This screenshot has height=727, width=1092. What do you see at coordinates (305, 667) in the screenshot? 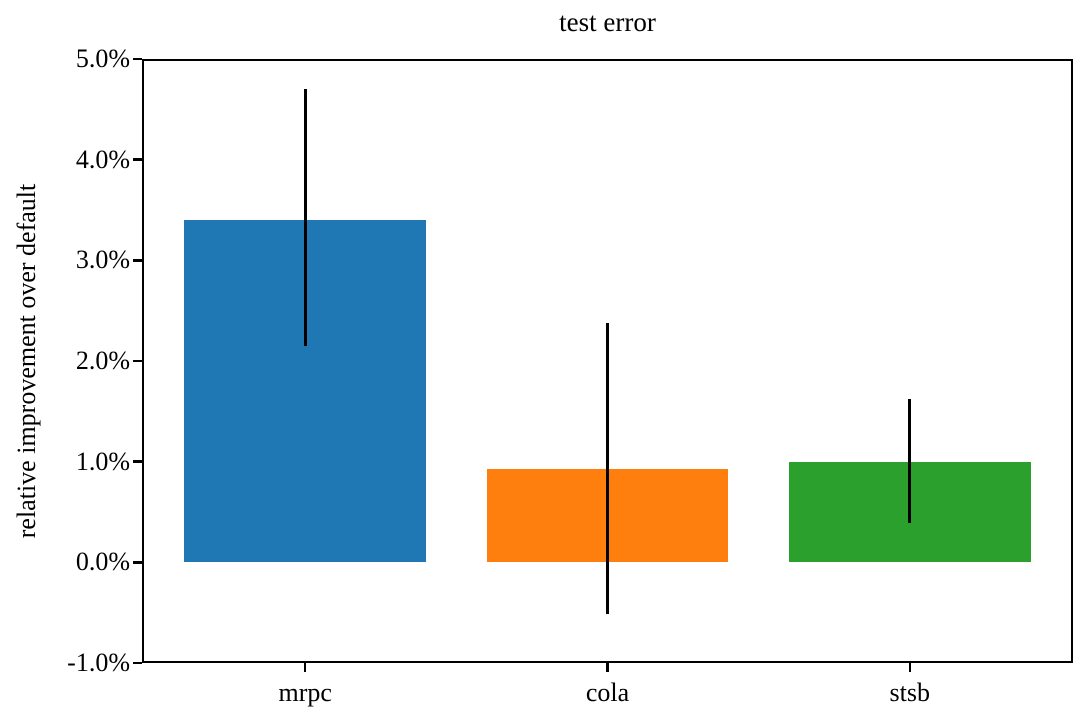
I see `x-tick-mark-mrpc` at bounding box center [305, 667].